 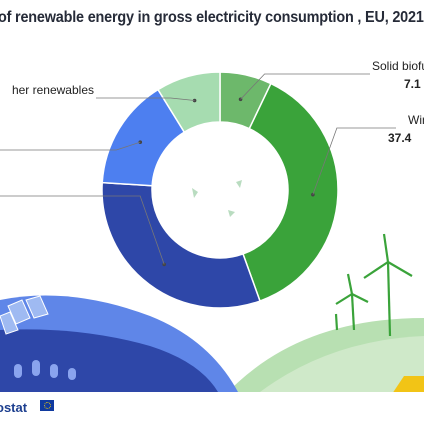 I want to click on green-hill-light, so click(x=342, y=364).